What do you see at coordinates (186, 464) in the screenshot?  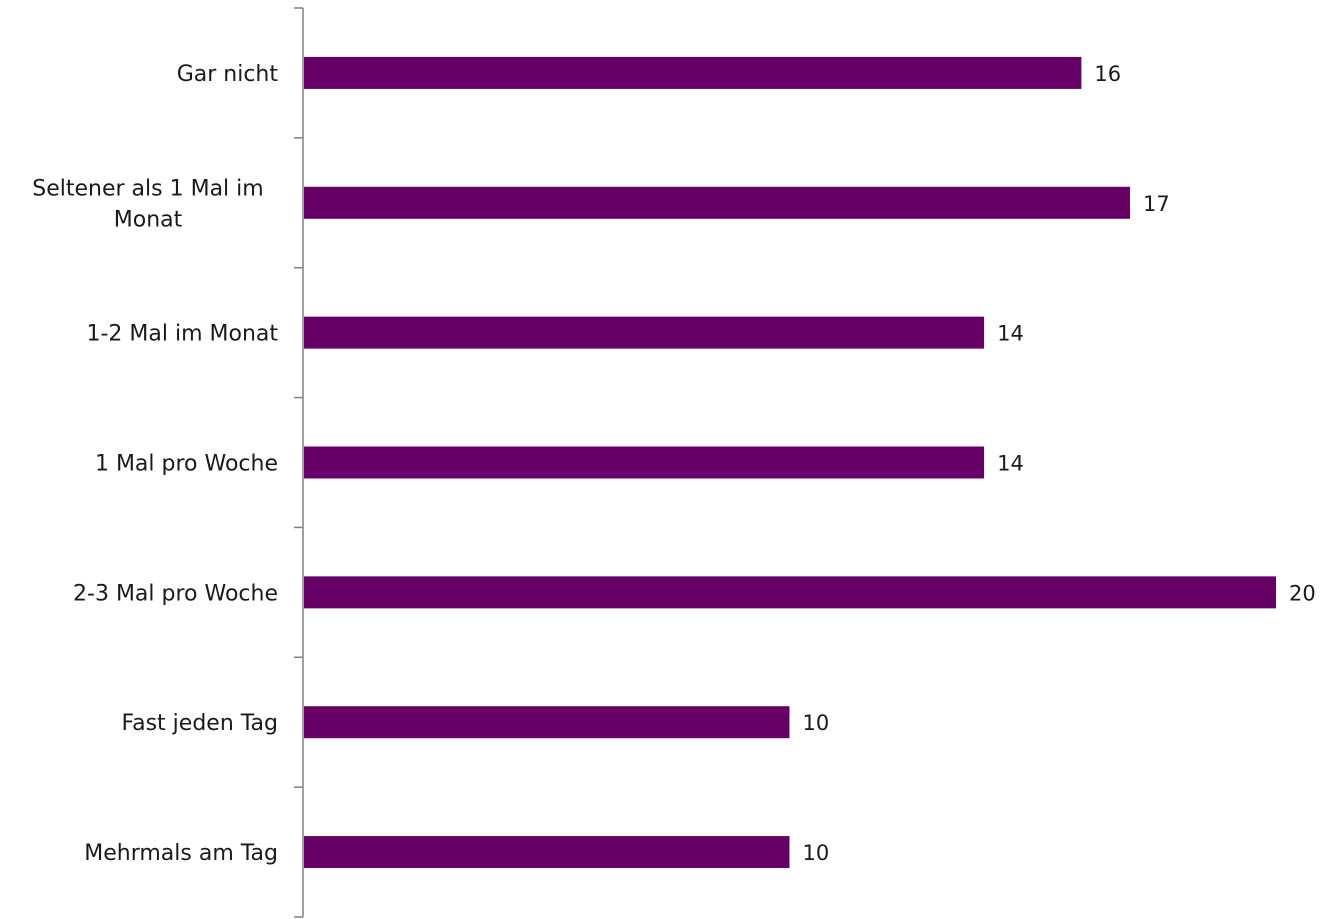 I see `category-label: 1 Mal pro Woche` at bounding box center [186, 464].